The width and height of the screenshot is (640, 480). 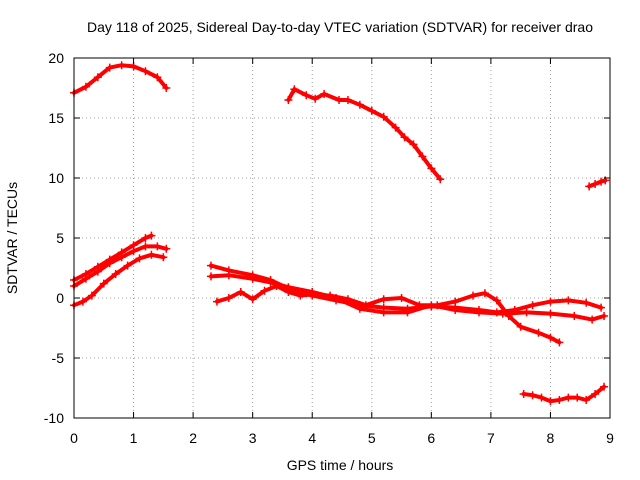 What do you see at coordinates (134, 438) in the screenshot?
I see `x-tick-label: 1` at bounding box center [134, 438].